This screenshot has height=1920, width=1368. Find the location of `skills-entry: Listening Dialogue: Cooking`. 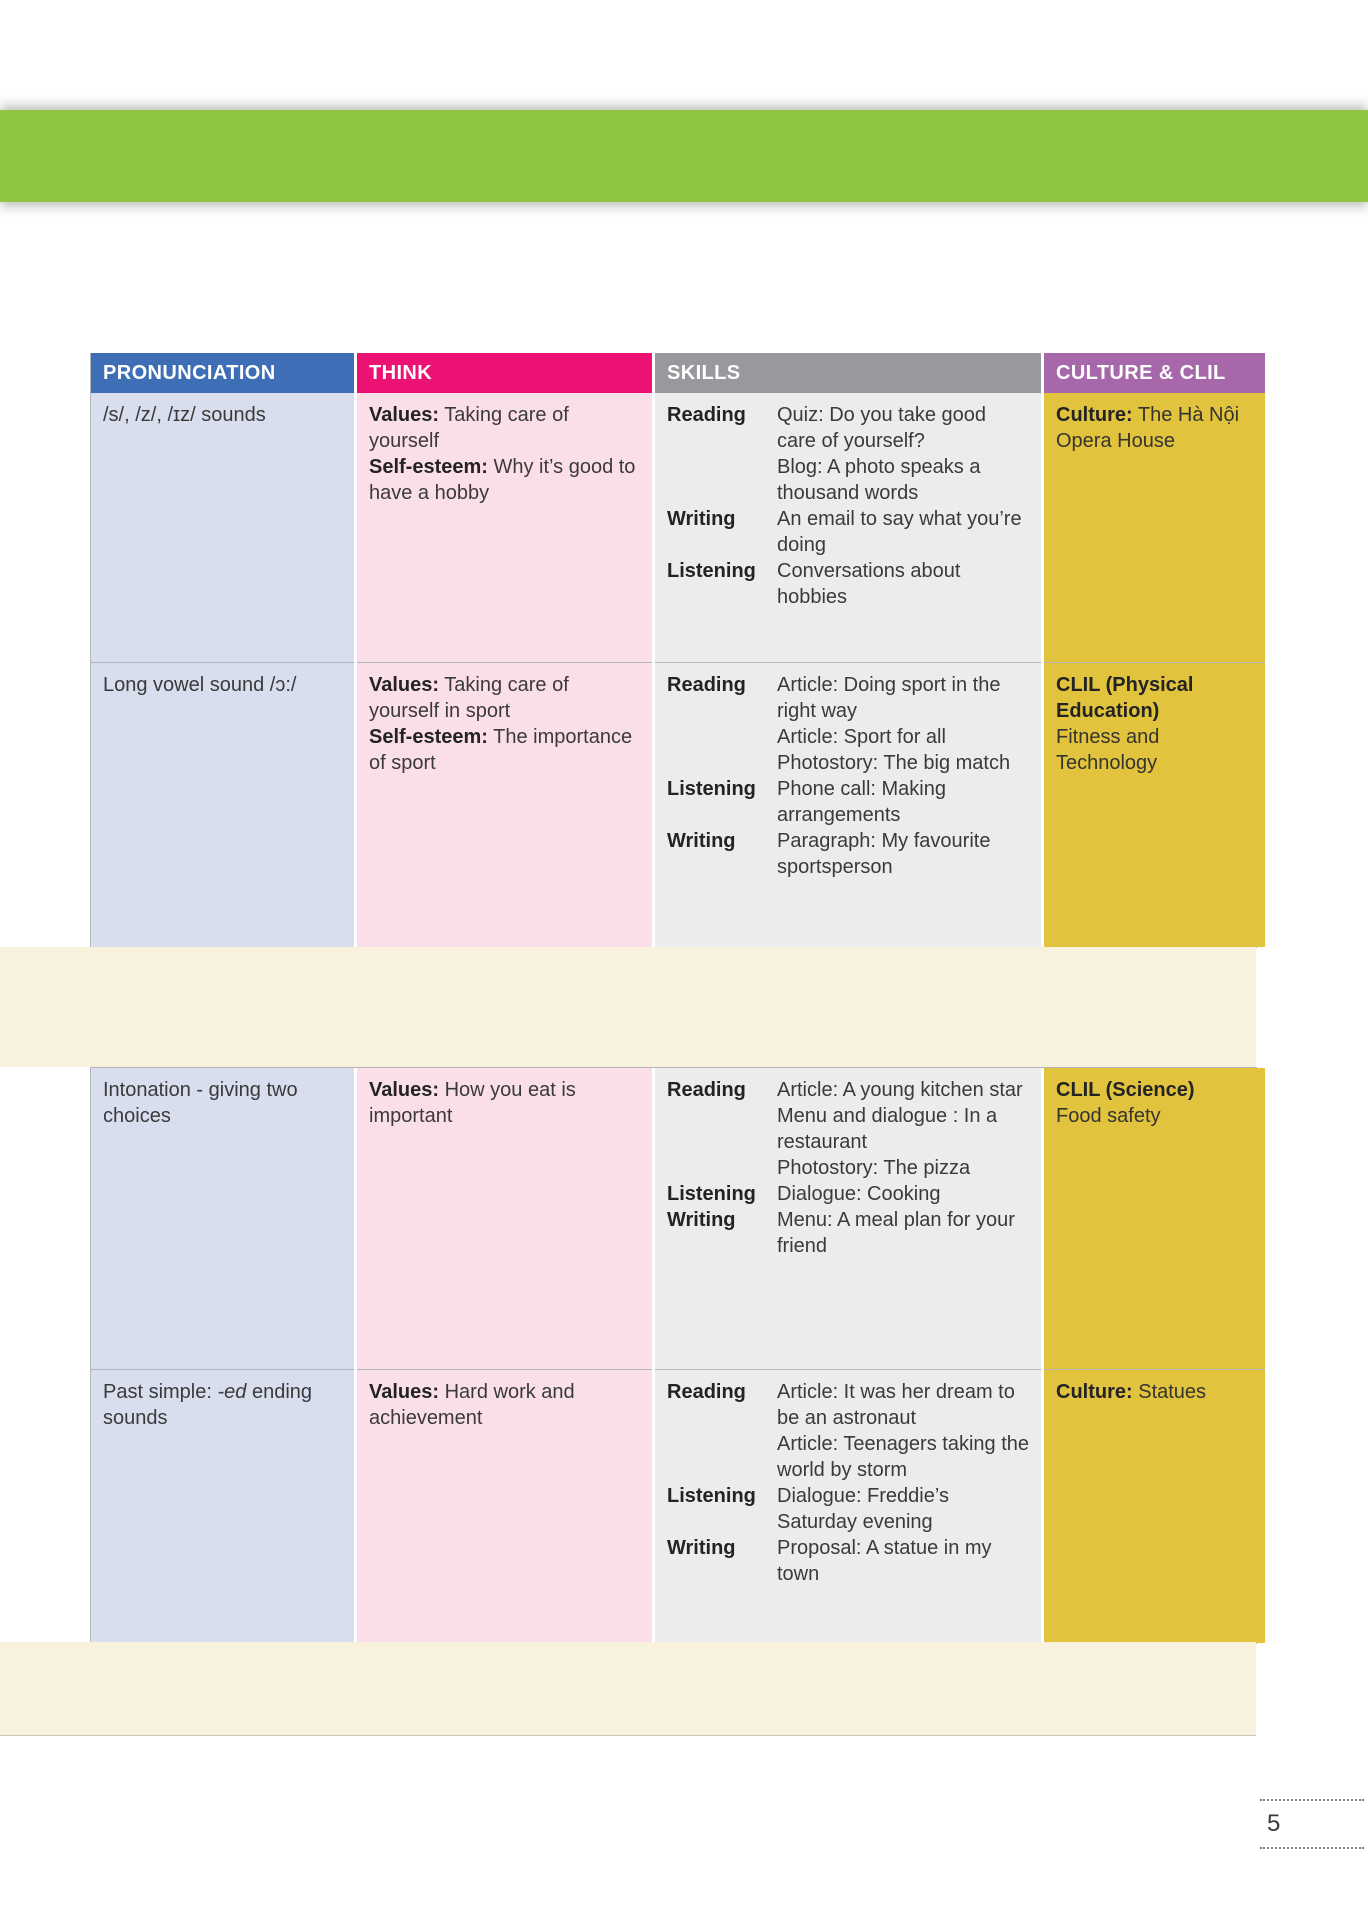

skills-entry: Listening Dialogue: Cooking is located at coordinates (848, 1194).